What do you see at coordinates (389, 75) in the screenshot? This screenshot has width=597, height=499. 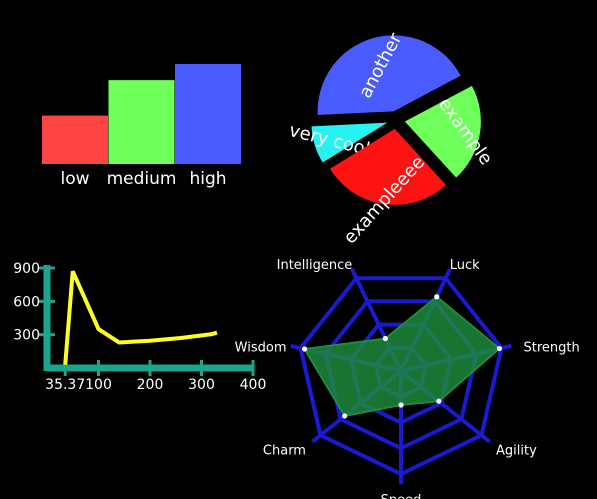 I see `pie-slice-another` at bounding box center [389, 75].